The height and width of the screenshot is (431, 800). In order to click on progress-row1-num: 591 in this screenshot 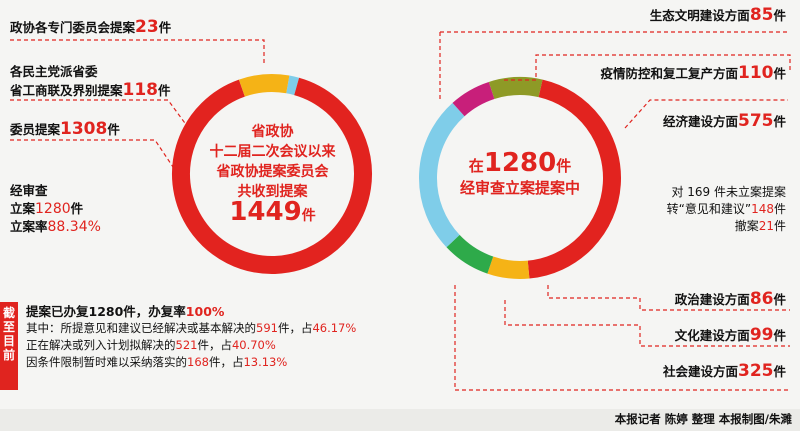, I will do `click(267, 328)`.